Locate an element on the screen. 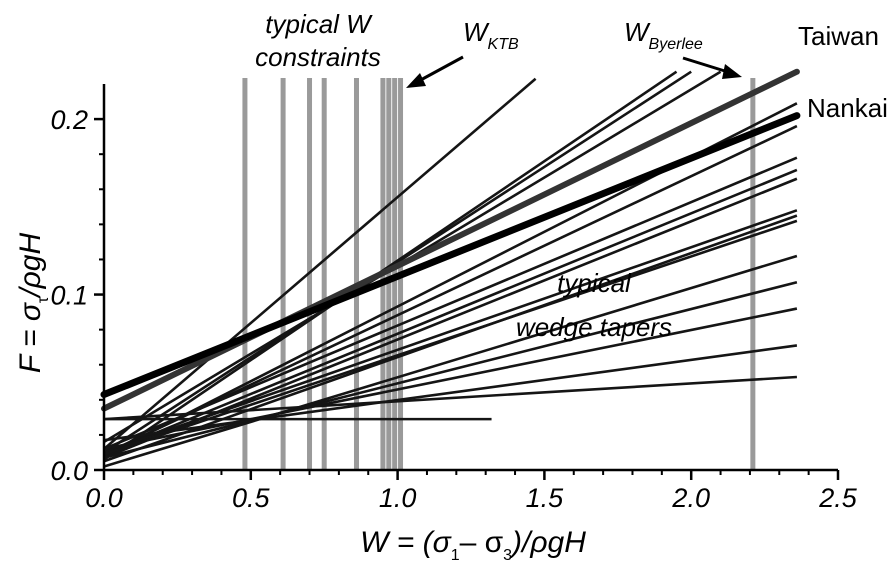 The image size is (894, 563). y-axis-label: F = στ/ρgH is located at coordinates (33, 303).